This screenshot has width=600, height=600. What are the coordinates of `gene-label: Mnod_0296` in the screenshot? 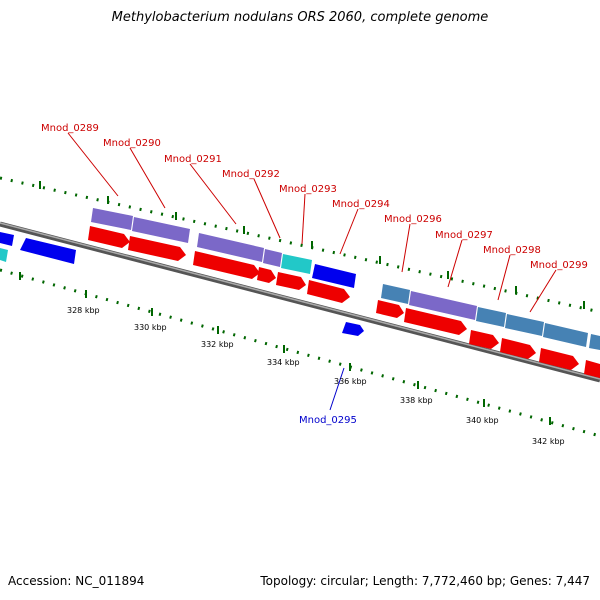 It's located at (413, 219).